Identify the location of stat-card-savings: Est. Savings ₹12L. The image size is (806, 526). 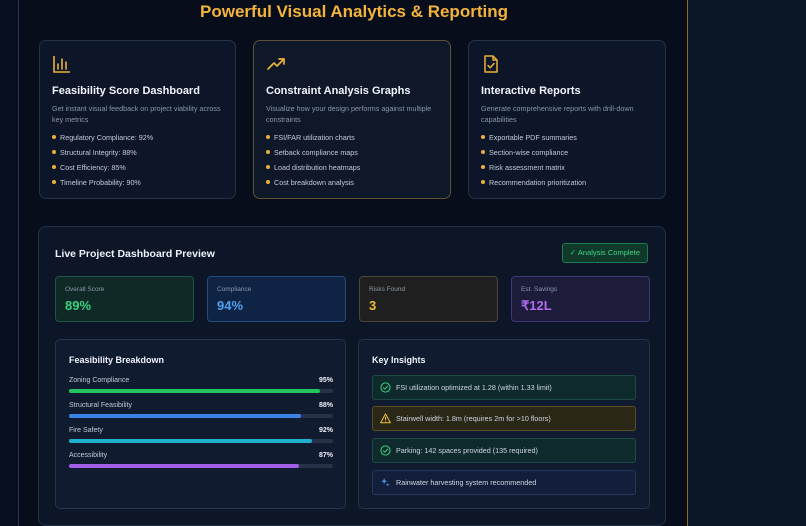
(580, 299).